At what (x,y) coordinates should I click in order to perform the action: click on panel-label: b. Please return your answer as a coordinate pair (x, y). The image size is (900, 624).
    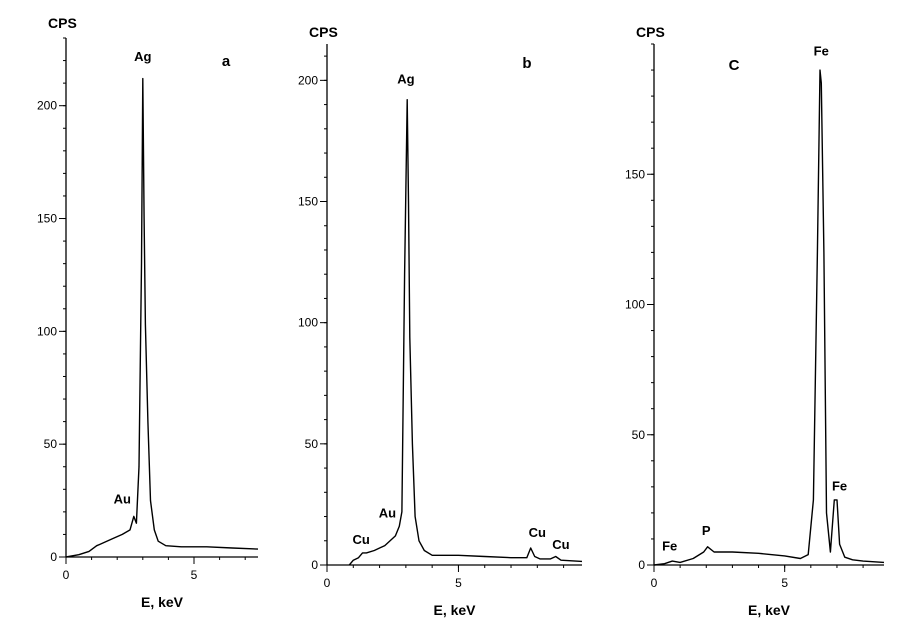
    Looking at the image, I should click on (526, 63).